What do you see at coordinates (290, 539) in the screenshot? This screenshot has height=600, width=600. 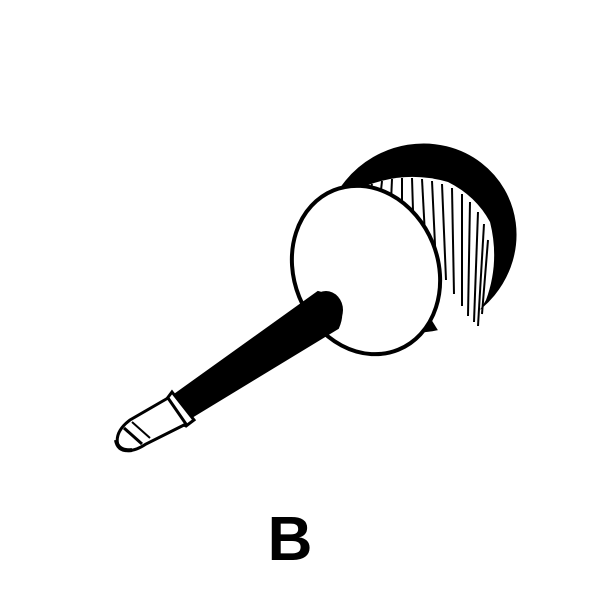 I see `figure-label: B` at bounding box center [290, 539].